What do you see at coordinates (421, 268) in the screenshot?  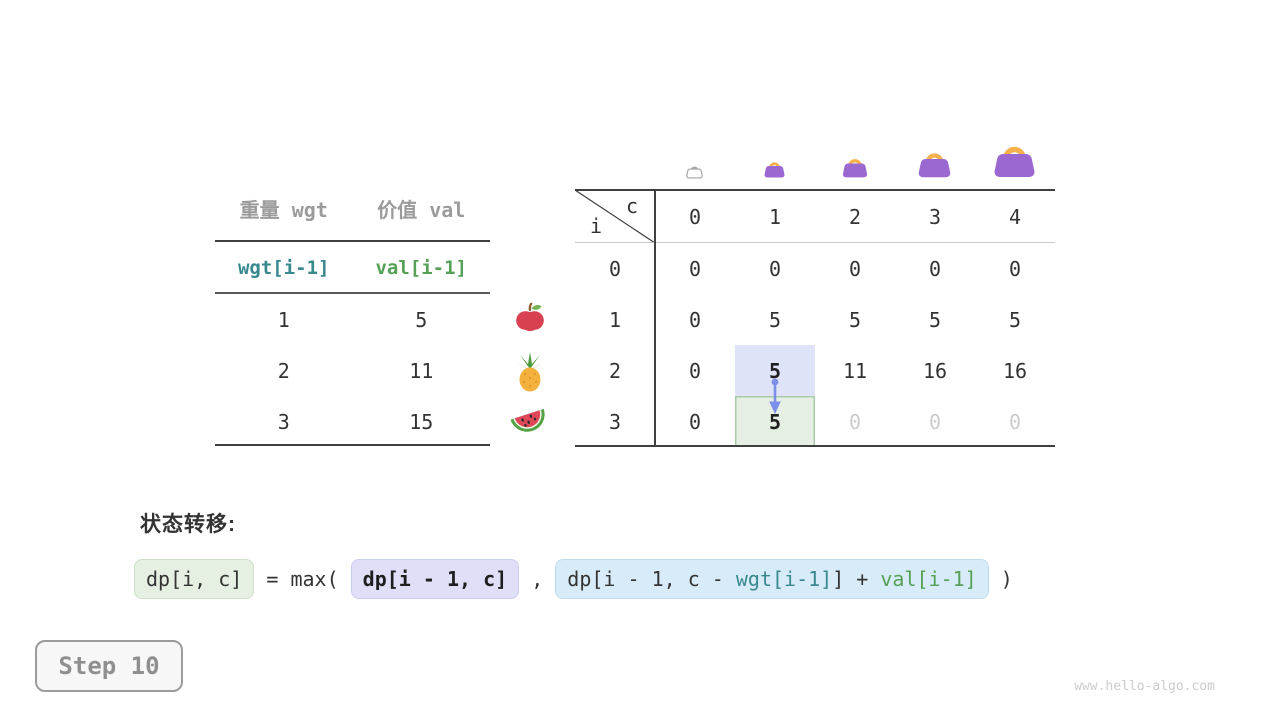 I see `val-subheader: val[i-1]` at bounding box center [421, 268].